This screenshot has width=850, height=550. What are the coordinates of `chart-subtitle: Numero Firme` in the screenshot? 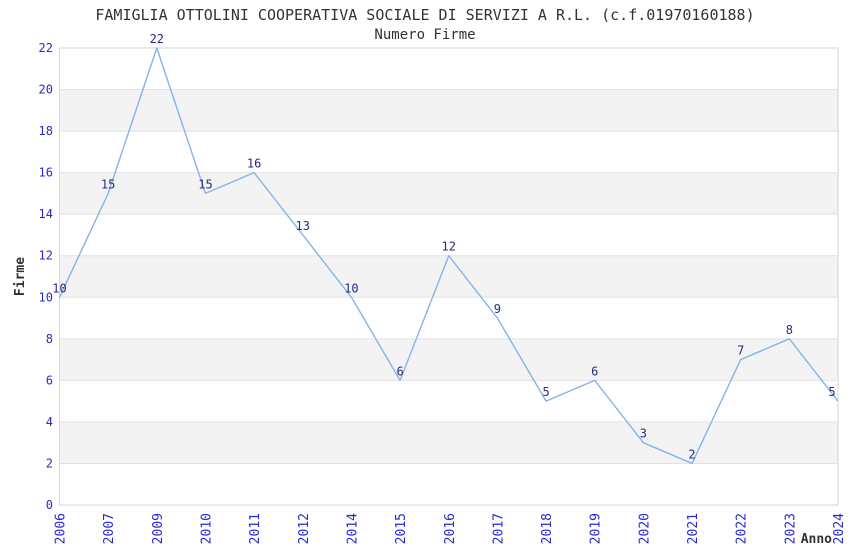 It's located at (425, 35).